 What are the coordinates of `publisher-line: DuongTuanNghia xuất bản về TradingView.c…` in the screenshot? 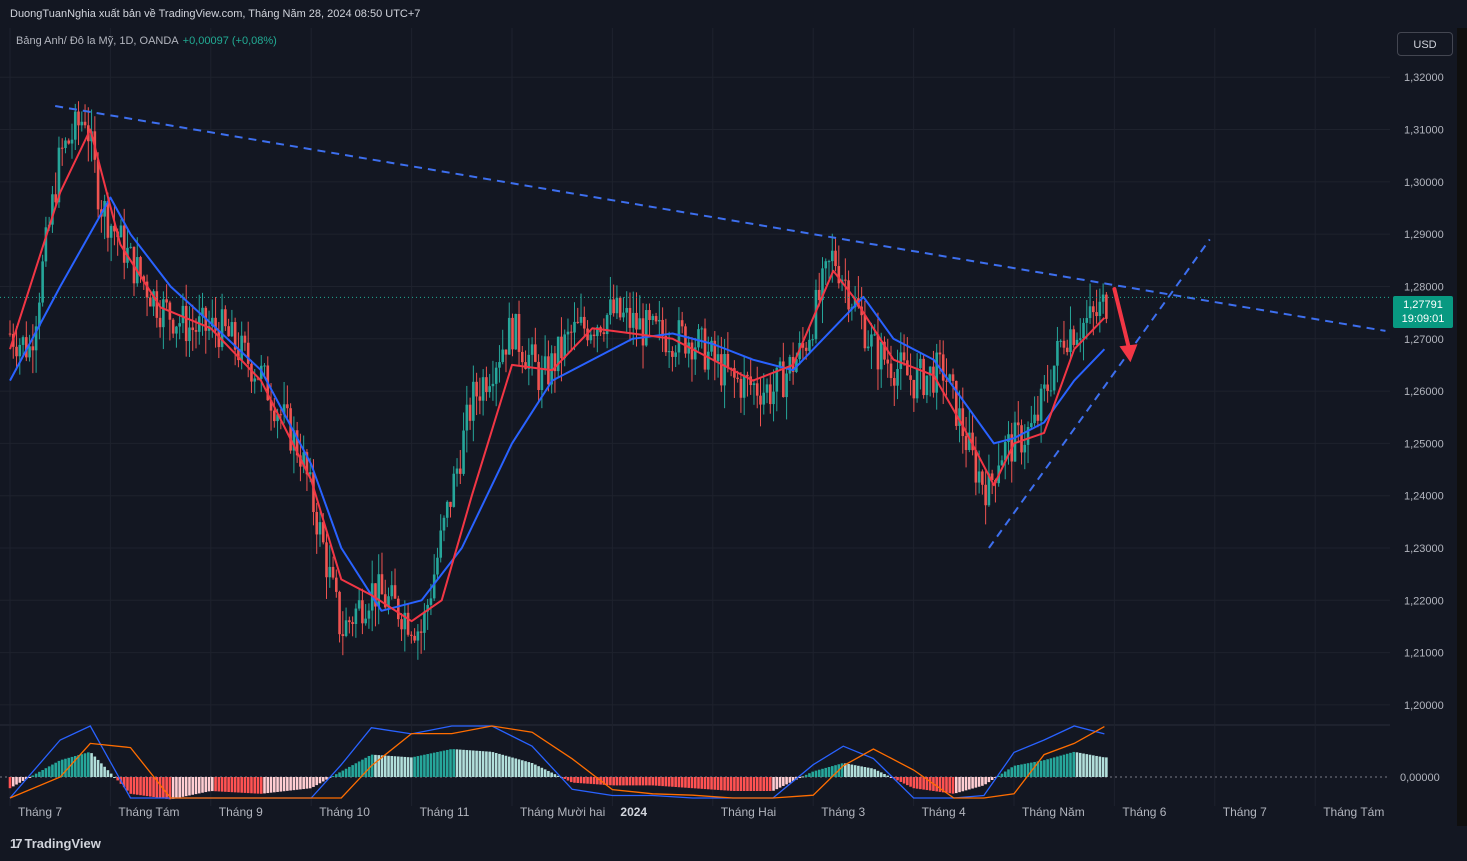 It's located at (215, 14).